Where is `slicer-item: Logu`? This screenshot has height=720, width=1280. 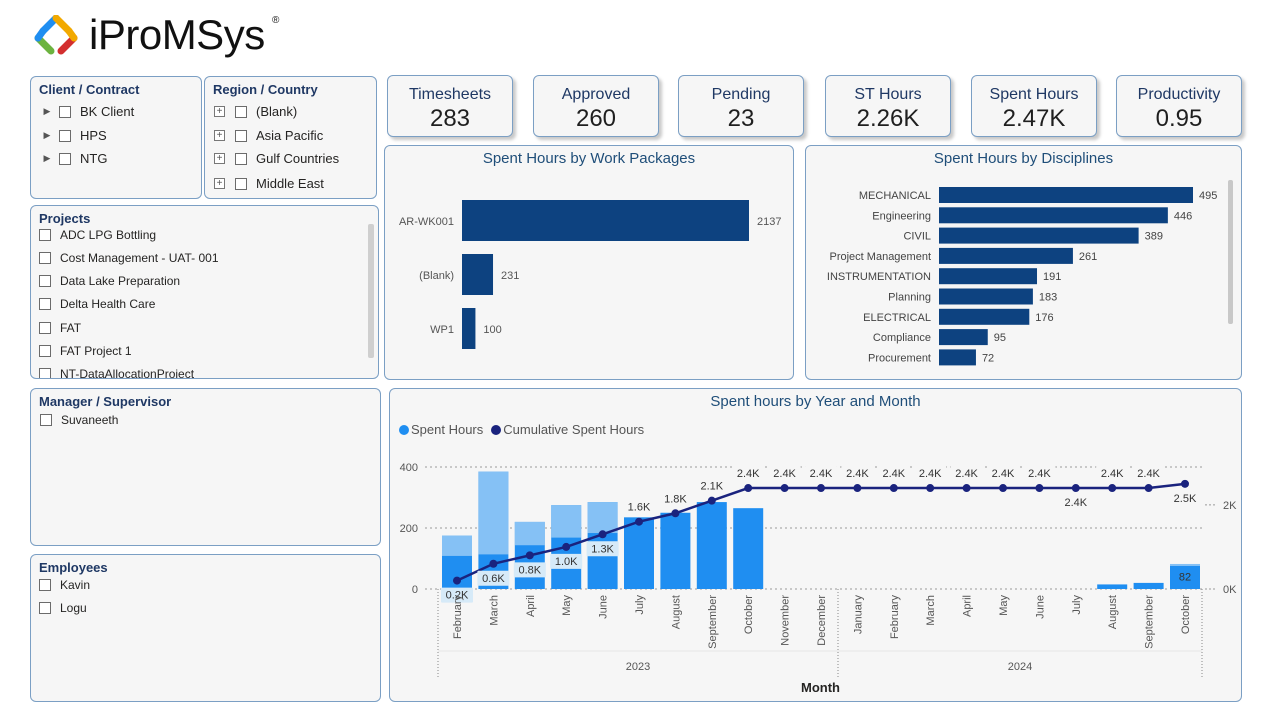 slicer-item: Logu is located at coordinates (63, 608).